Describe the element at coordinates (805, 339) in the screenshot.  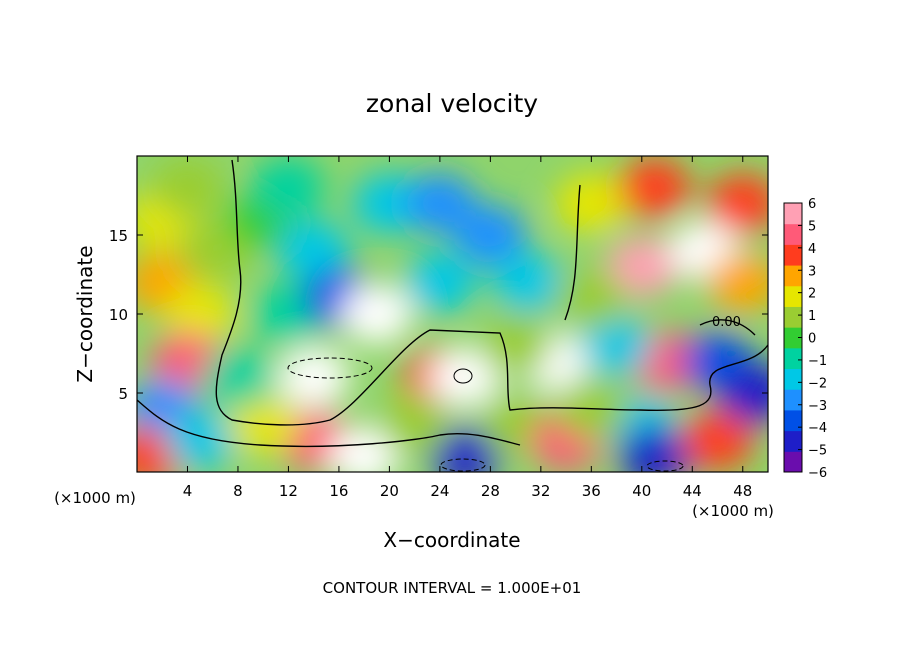
I see `colorbar: 6 5 4 3 2 1 0 −1 −2 −3 −4 −5 −6` at that location.